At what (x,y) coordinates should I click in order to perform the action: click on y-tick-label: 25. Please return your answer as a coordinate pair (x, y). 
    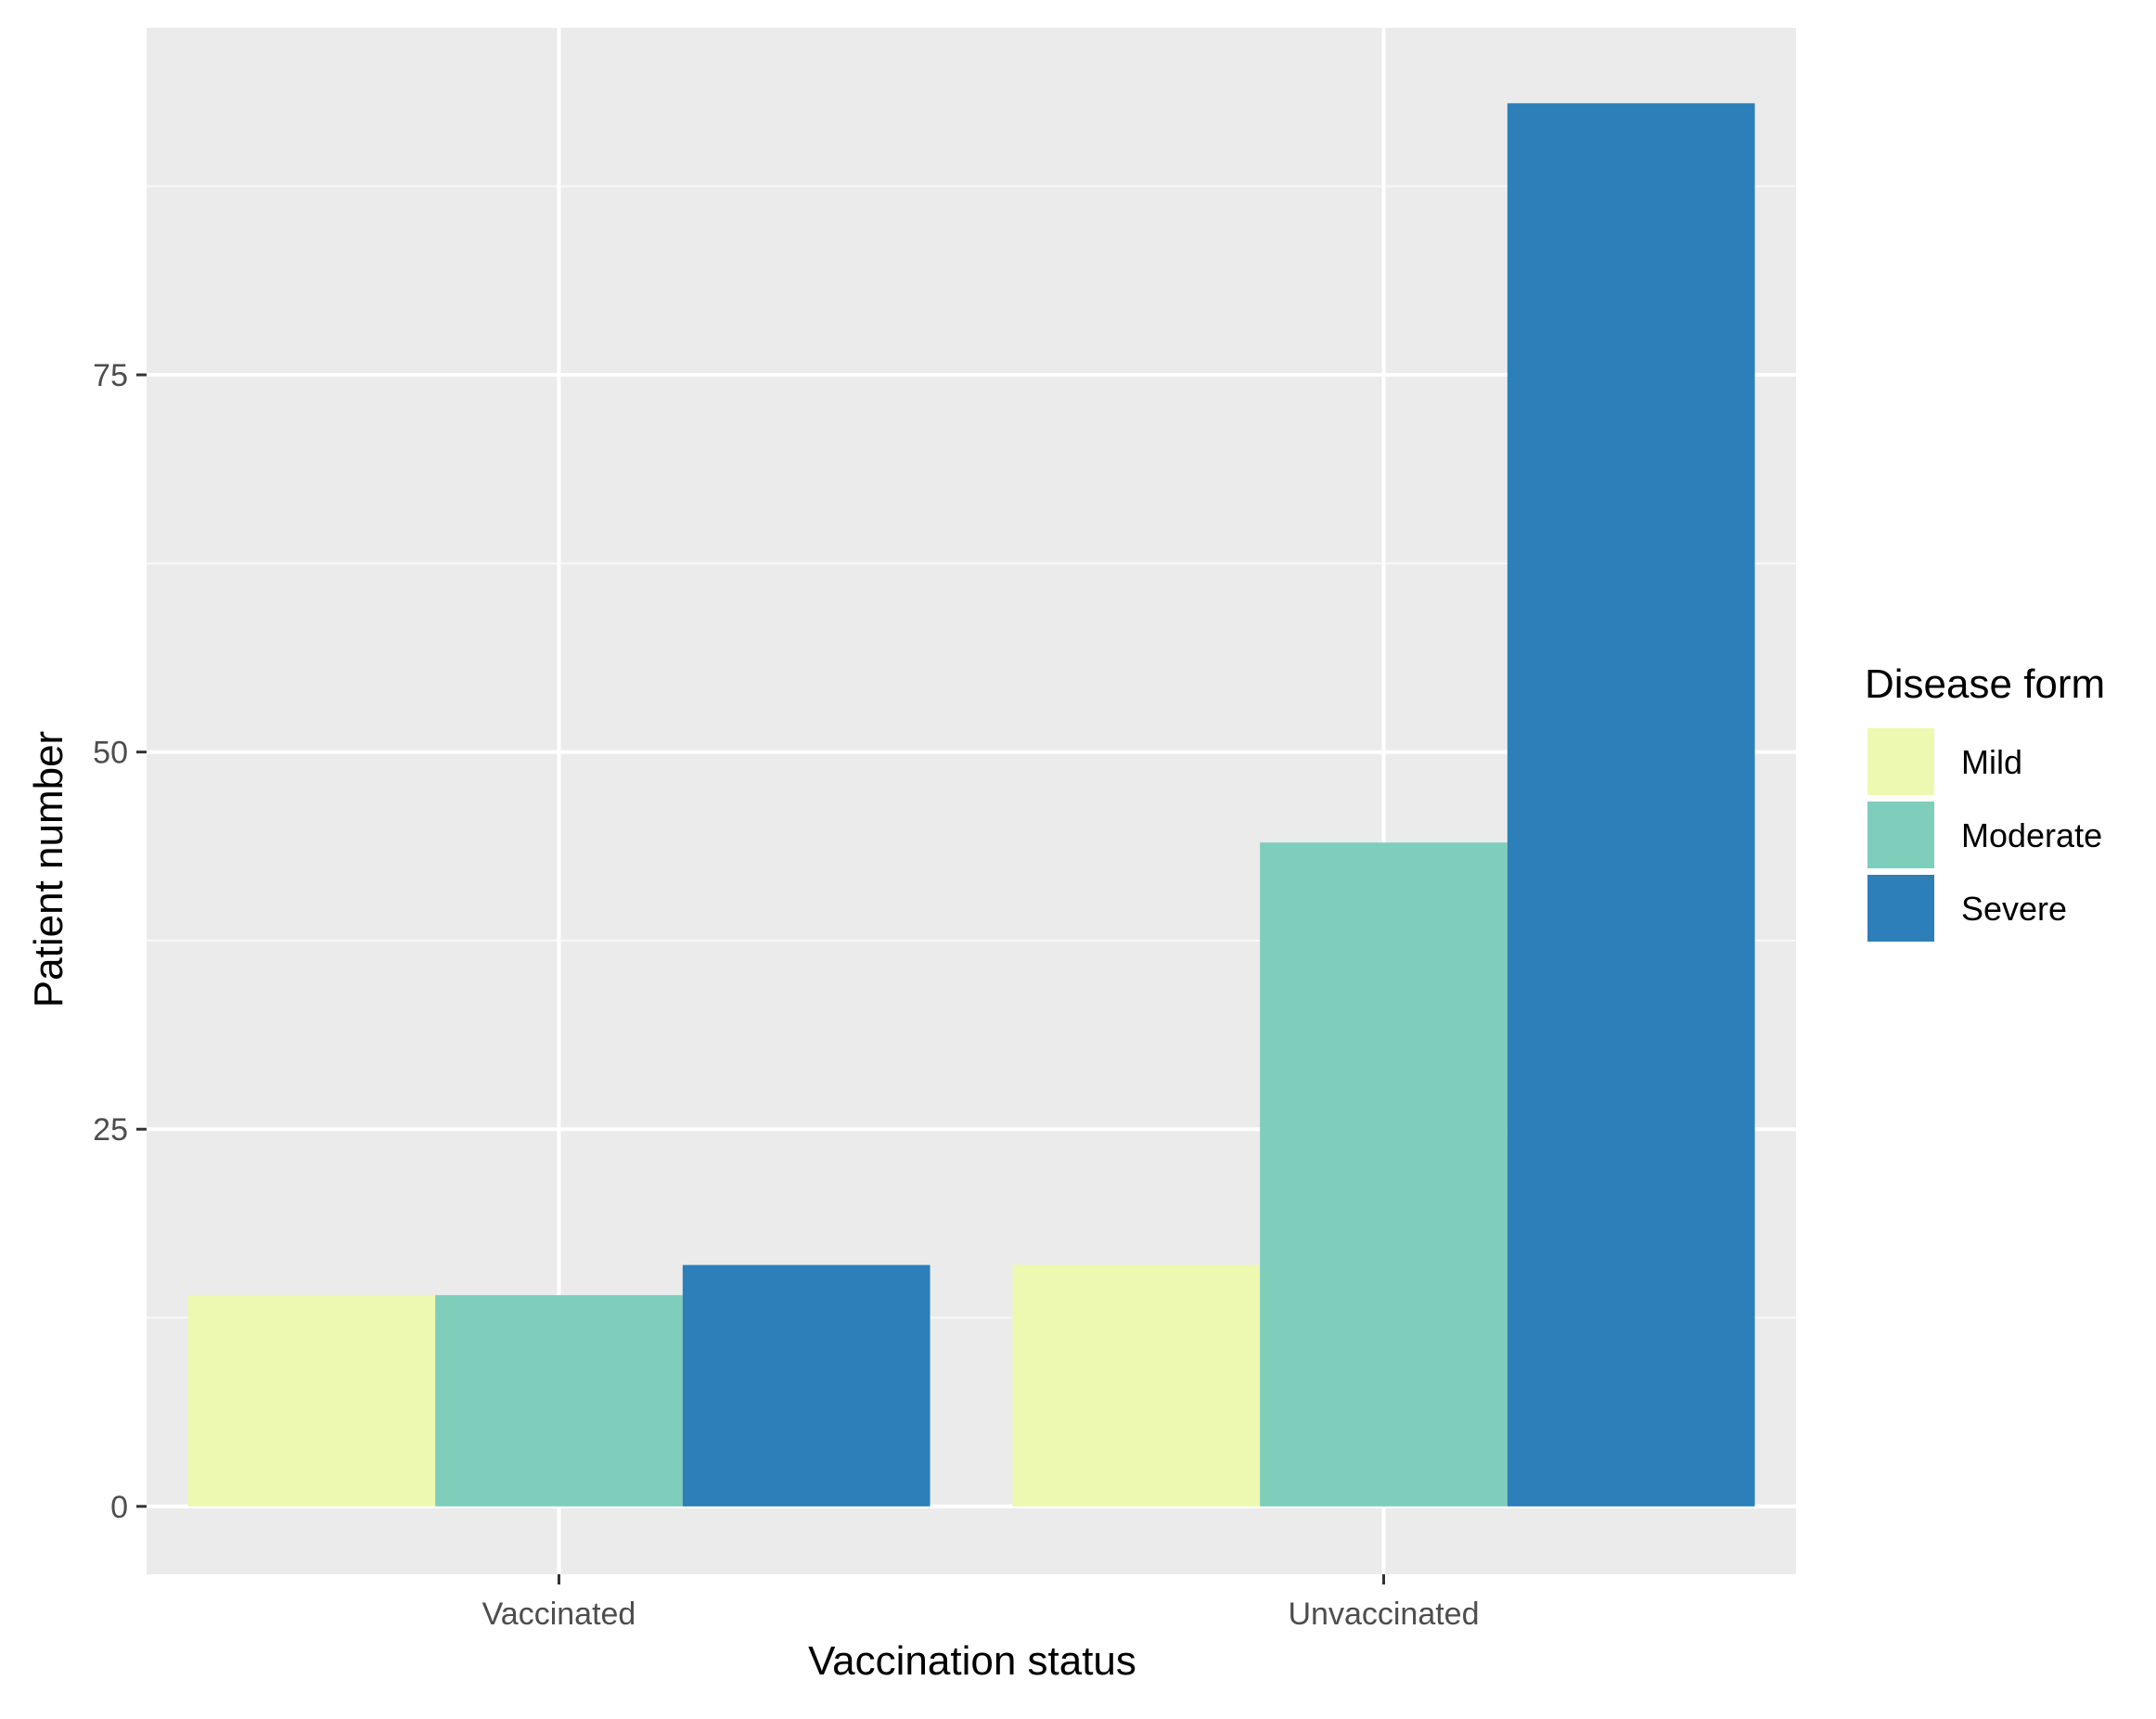
    Looking at the image, I should click on (110, 1130).